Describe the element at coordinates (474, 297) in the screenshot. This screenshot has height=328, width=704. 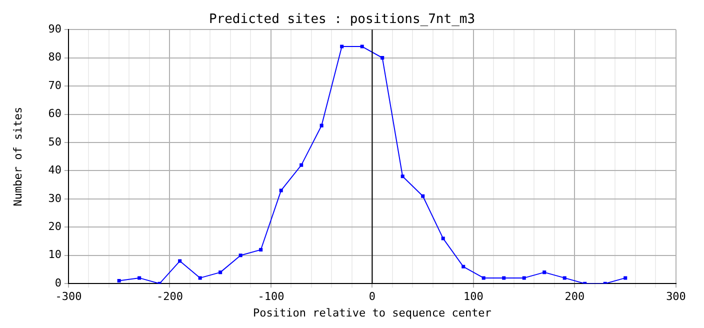
I see `x-tick-label: 100` at that location.